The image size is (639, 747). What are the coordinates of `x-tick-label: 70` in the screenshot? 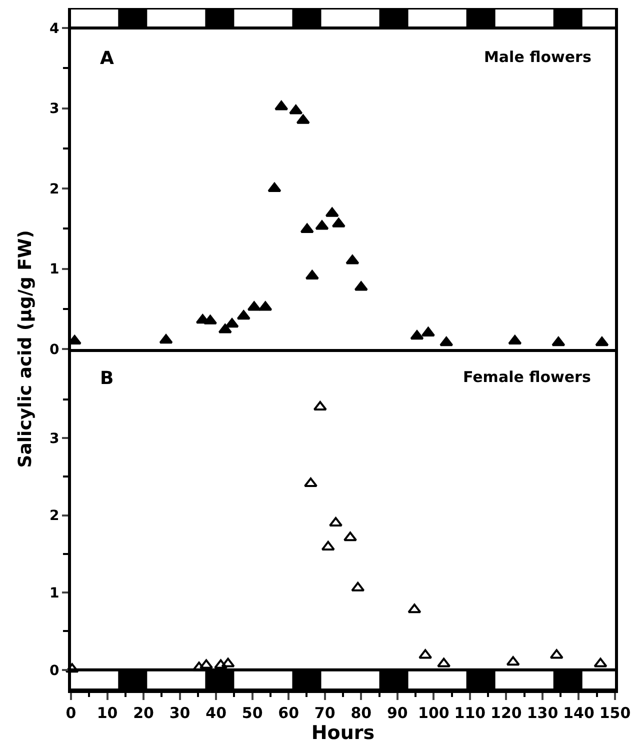 It's located at (325, 713).